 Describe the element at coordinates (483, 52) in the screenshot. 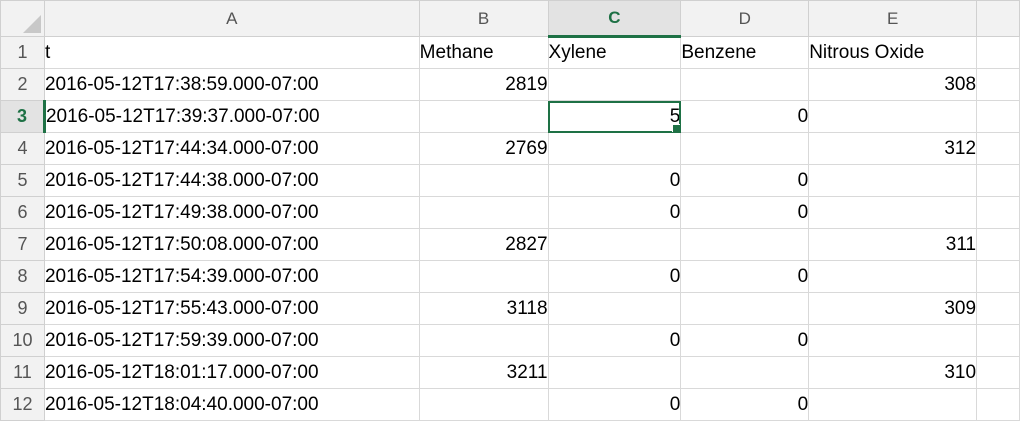

I see `cell-b1: Methane` at that location.